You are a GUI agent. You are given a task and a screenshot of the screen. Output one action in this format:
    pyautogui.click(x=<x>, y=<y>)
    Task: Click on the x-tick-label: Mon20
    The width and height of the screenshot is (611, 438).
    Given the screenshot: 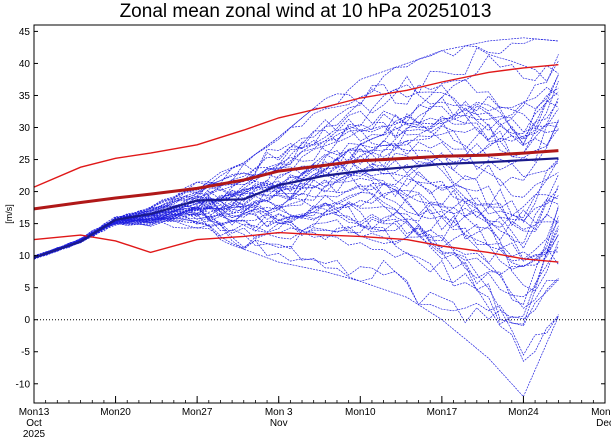 What is the action you would take?
    pyautogui.click(x=115, y=412)
    